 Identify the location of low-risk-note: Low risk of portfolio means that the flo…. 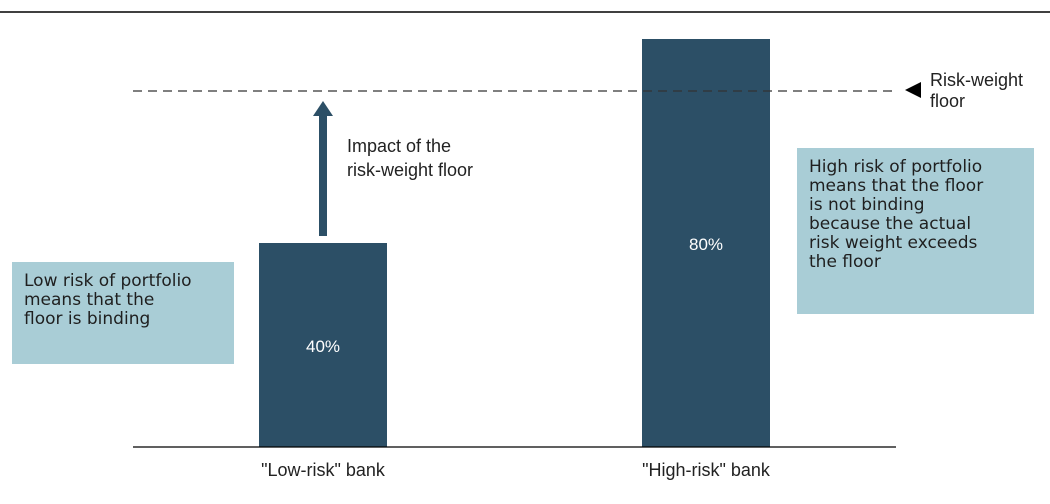
(123, 313).